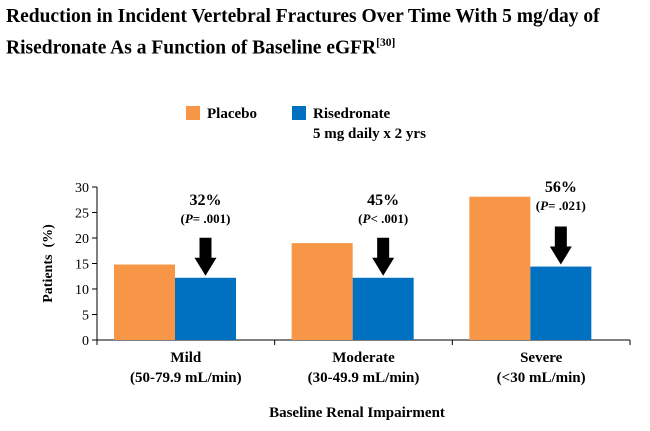  Describe the element at coordinates (185, 358) in the screenshot. I see `category-label: Mild` at that location.